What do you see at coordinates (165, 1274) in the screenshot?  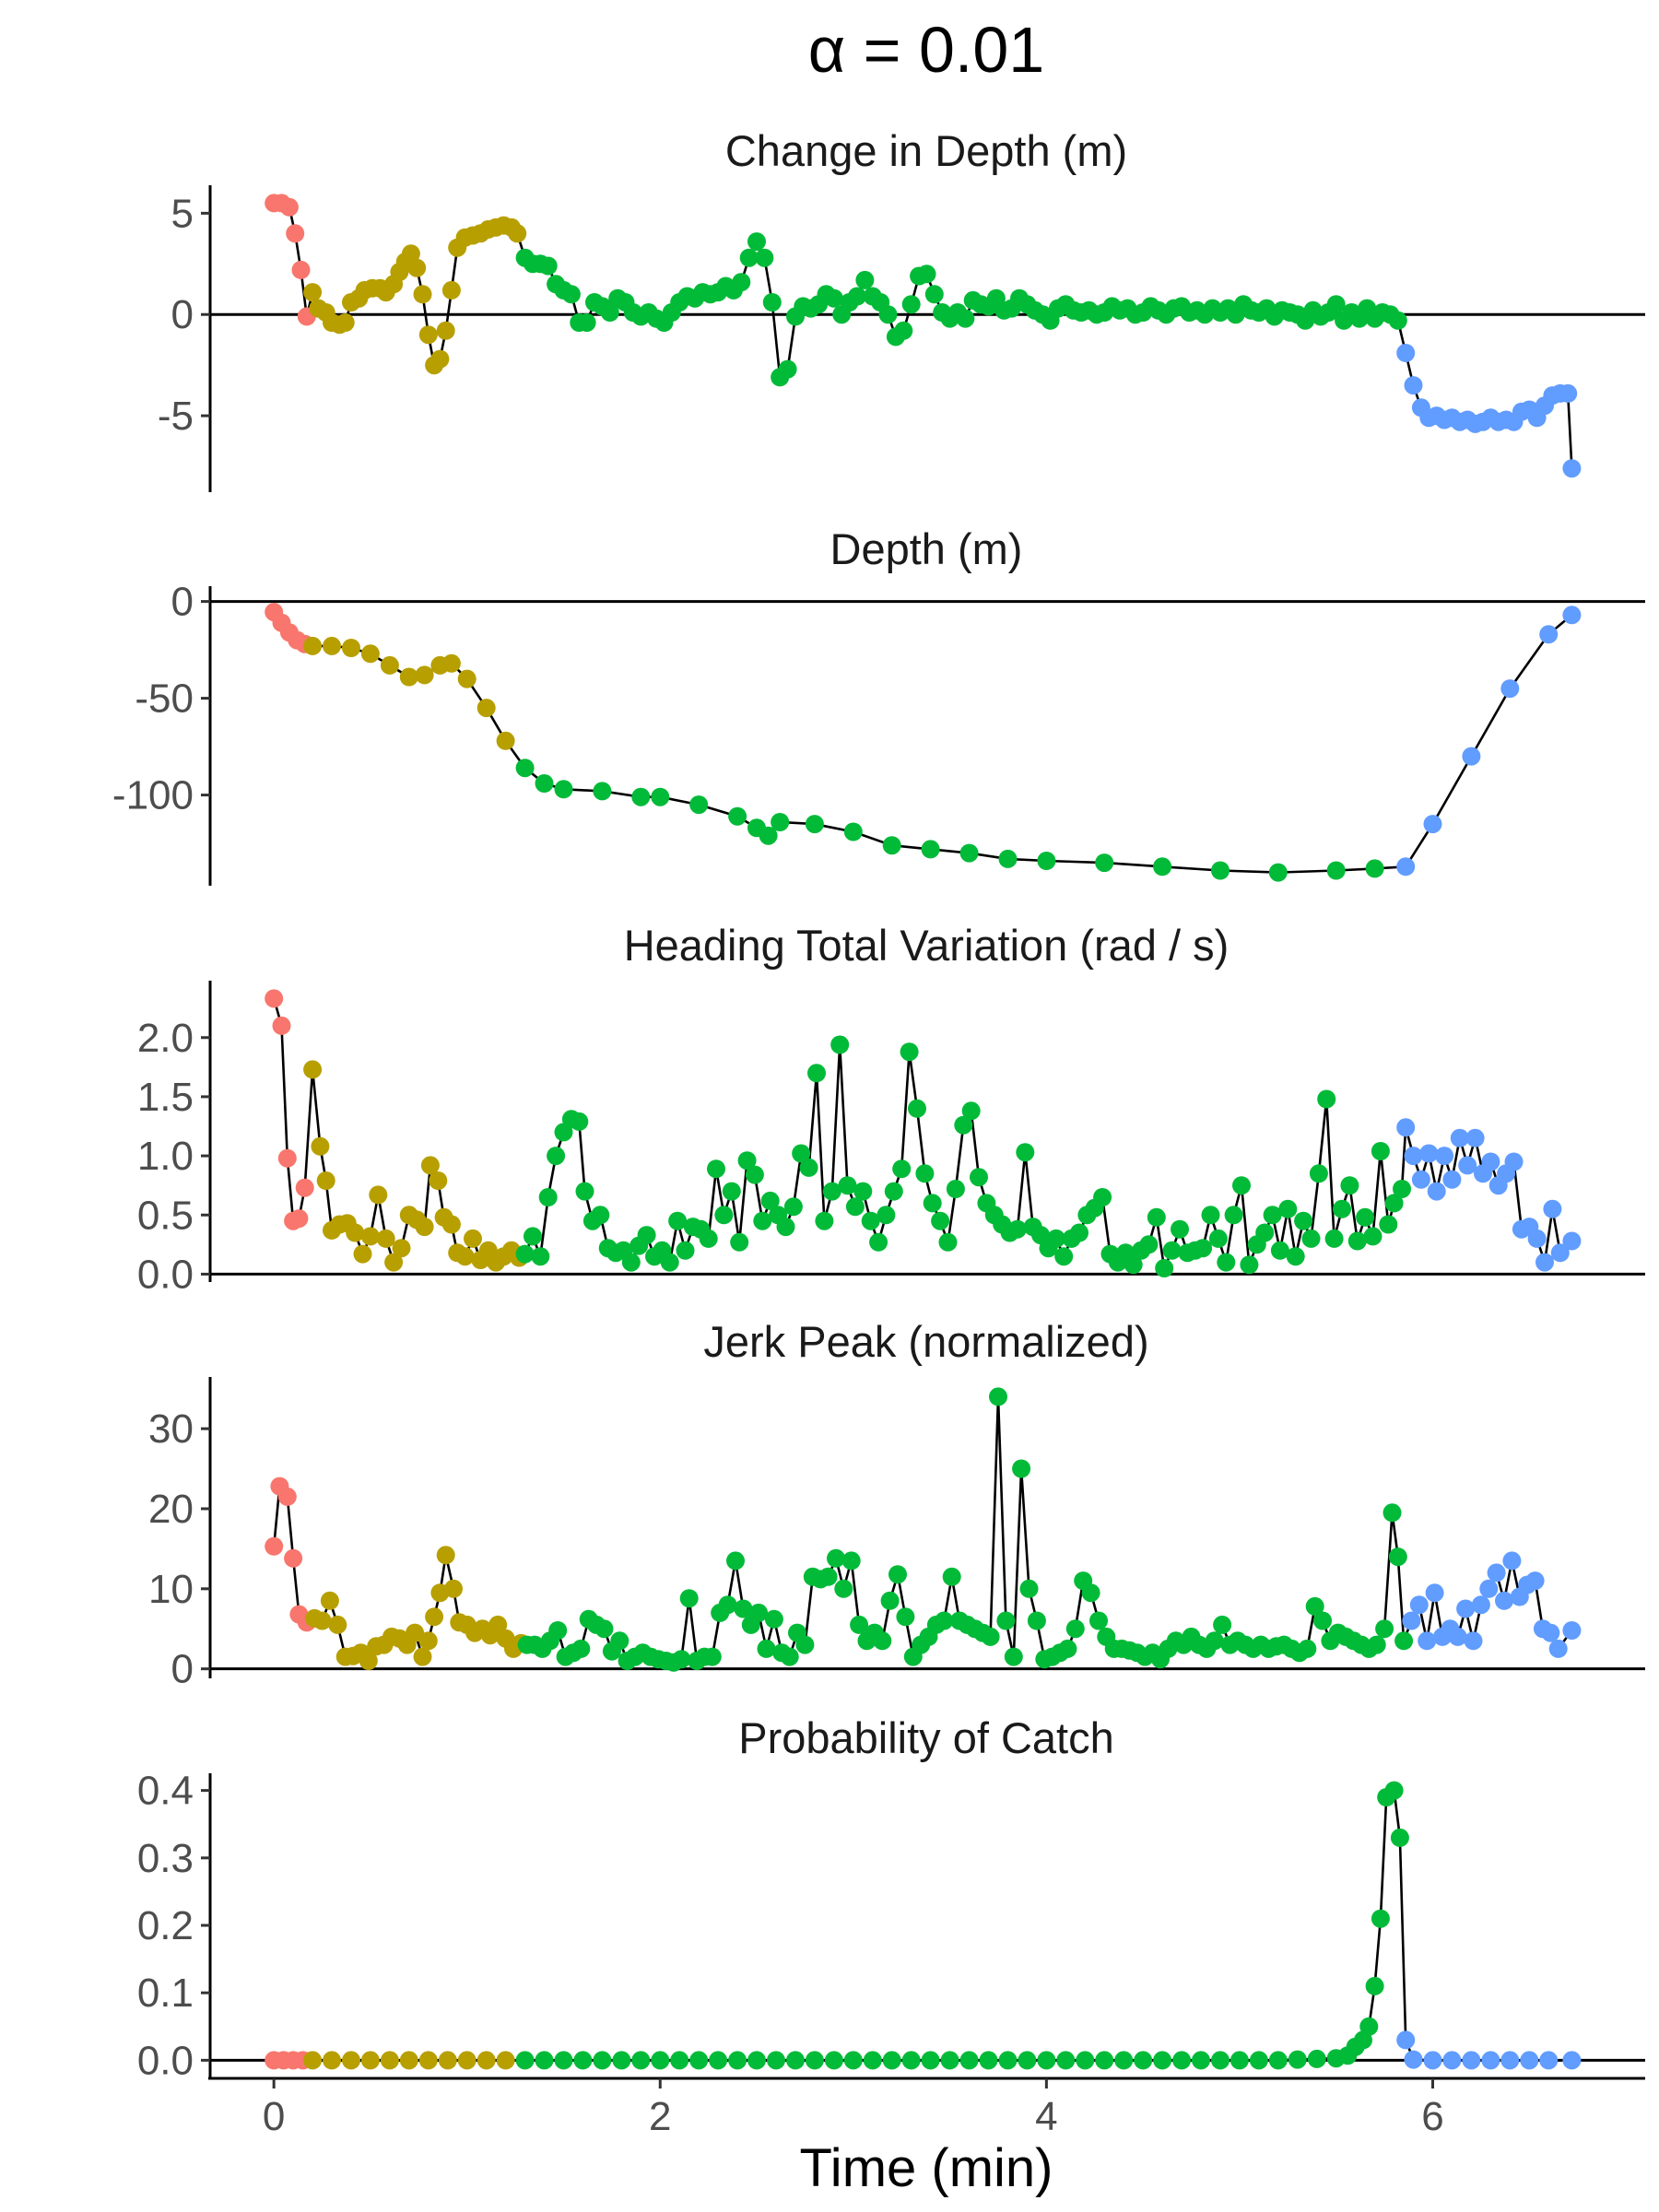 I see `y-tick-label-heading: 0.0` at bounding box center [165, 1274].